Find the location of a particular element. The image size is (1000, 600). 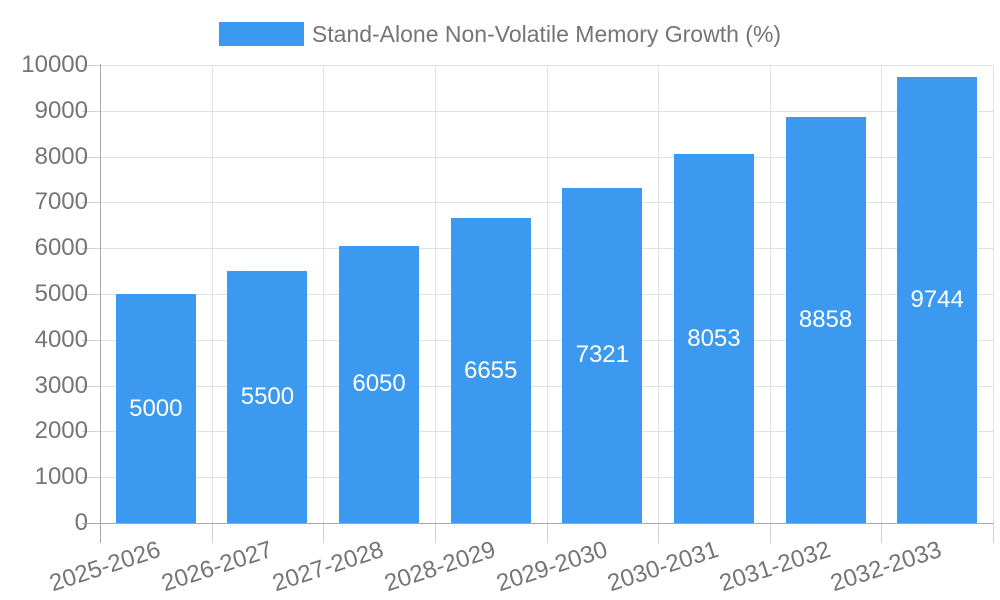

y-axis-line is located at coordinates (100, 303).